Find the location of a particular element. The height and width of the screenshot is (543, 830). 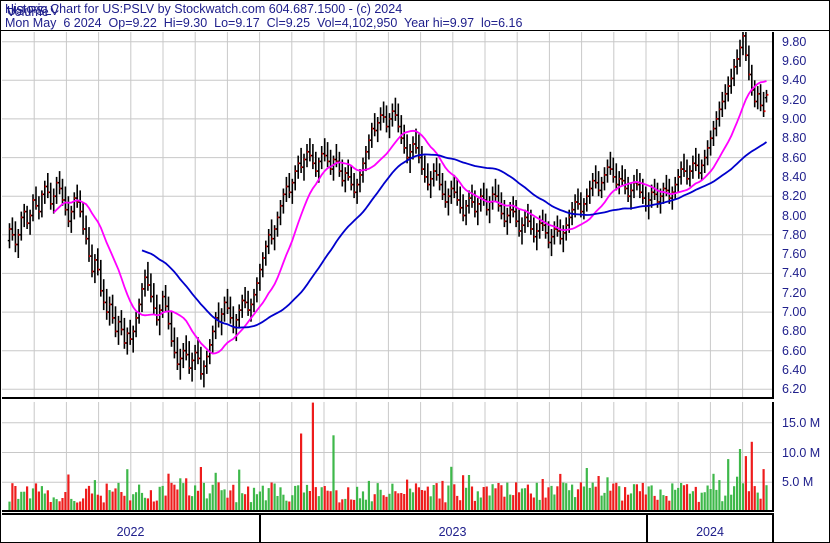

price-axis-tick: 9.80 is located at coordinates (794, 41).